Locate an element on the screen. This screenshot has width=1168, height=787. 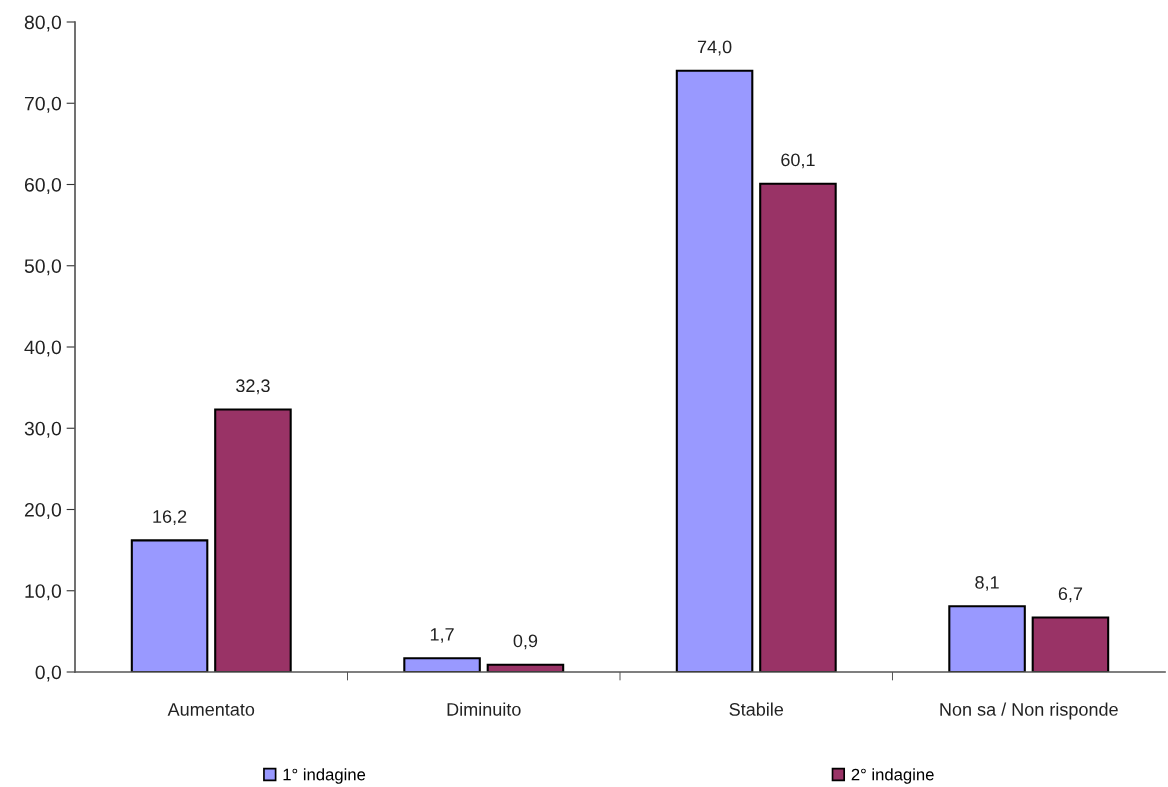
y-tick-label: 0,0 is located at coordinates (48, 673).